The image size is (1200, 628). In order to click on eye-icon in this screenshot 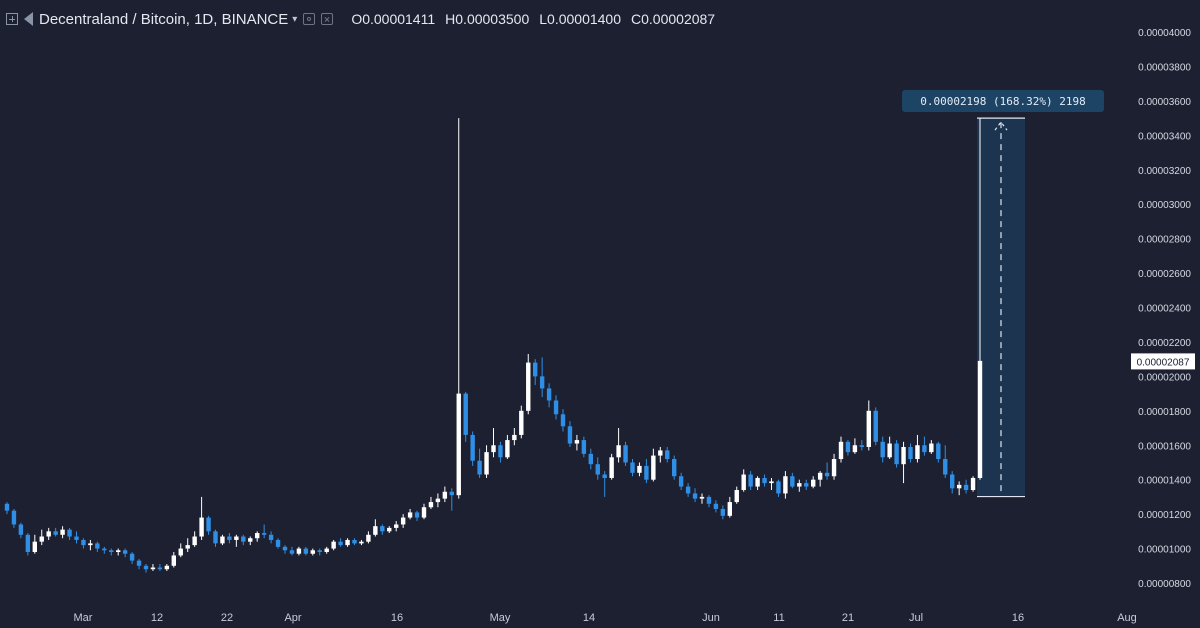, I will do `click(309, 19)`.